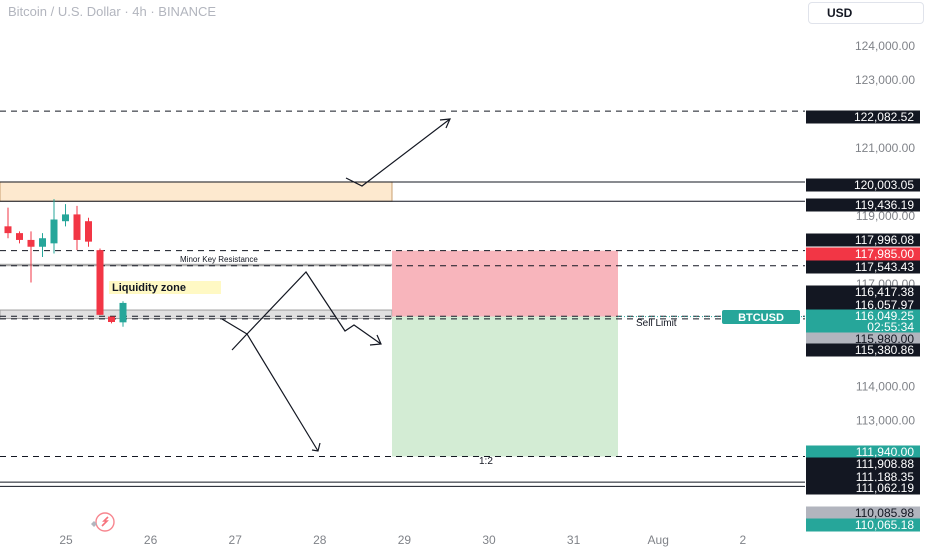 This screenshot has width=932, height=550. I want to click on price-label: 111,188.35, so click(863, 477).